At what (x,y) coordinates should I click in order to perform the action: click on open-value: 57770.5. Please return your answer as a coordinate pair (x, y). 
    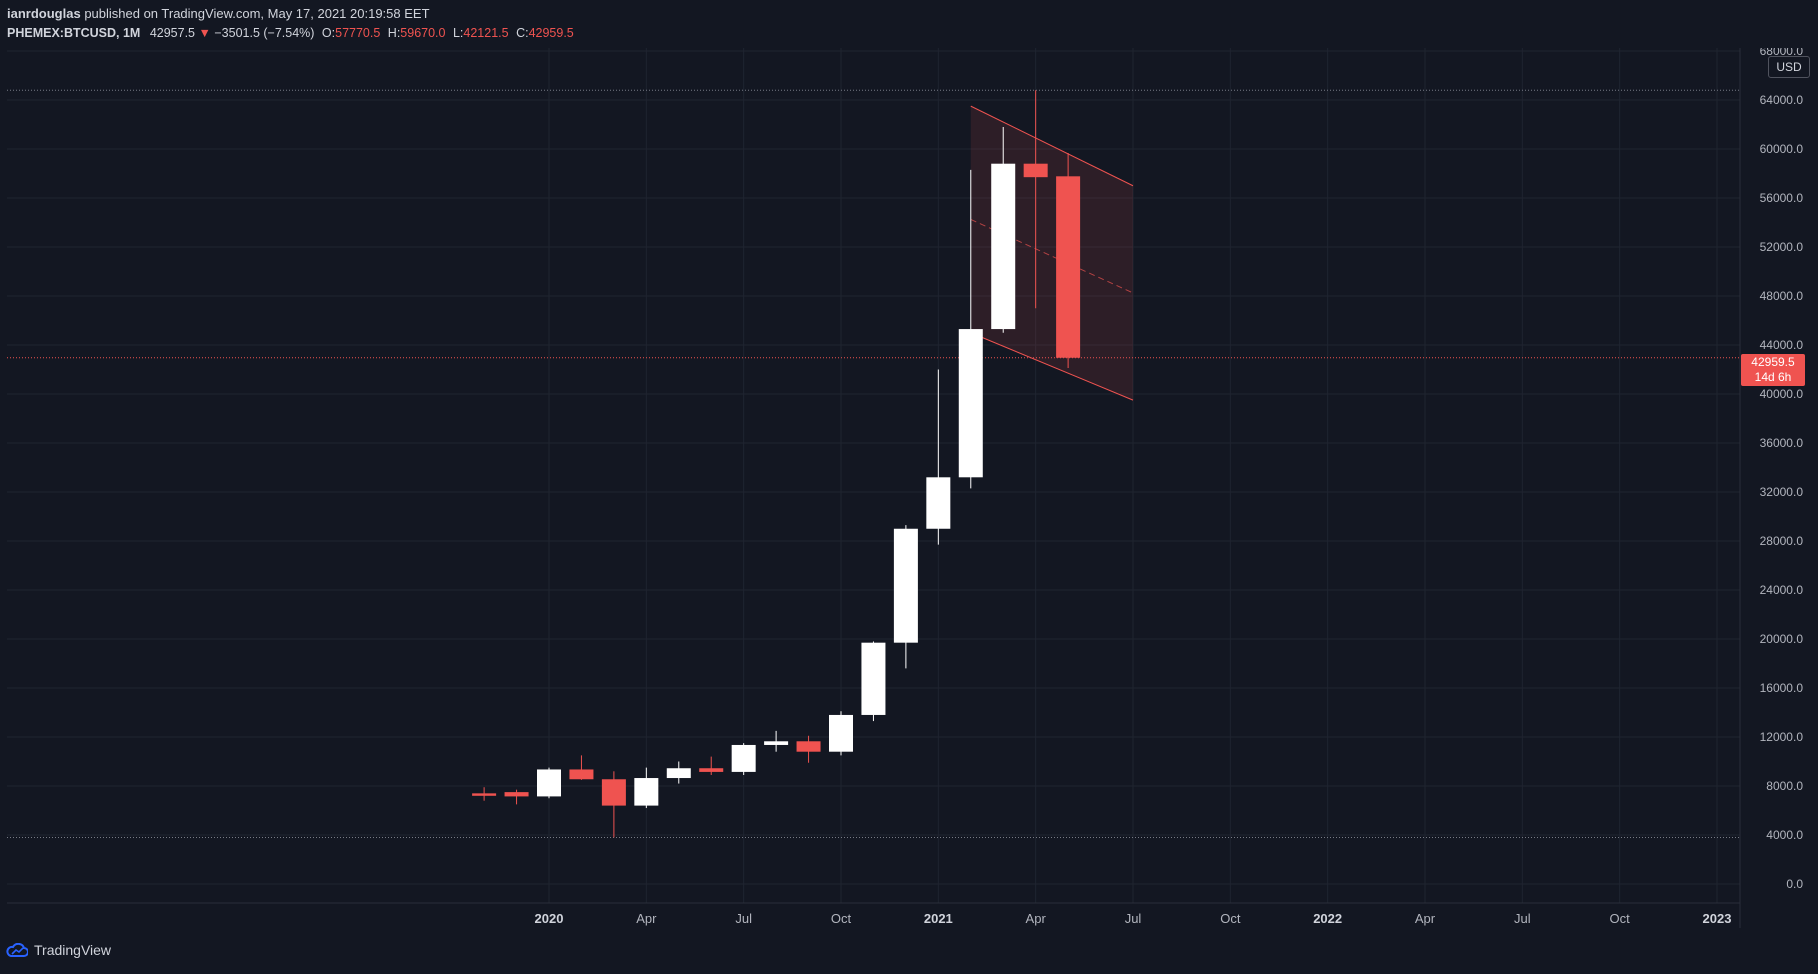
    Looking at the image, I should click on (358, 33).